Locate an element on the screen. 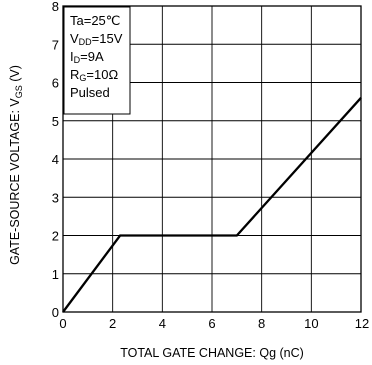 This screenshot has width=372, height=365. x-tick-label: 2 is located at coordinates (112, 323).